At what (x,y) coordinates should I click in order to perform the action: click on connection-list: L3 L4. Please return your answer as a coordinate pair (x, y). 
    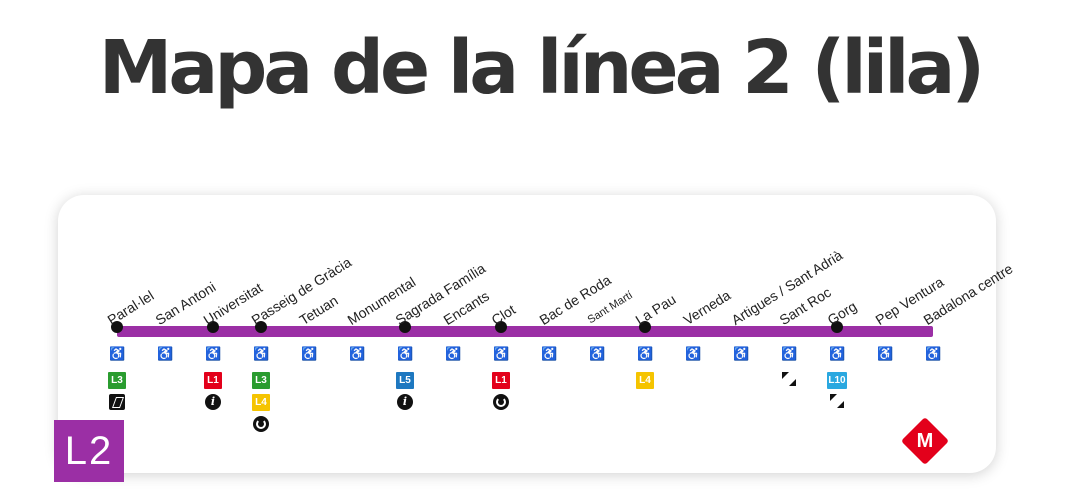
    Looking at the image, I should click on (262, 404).